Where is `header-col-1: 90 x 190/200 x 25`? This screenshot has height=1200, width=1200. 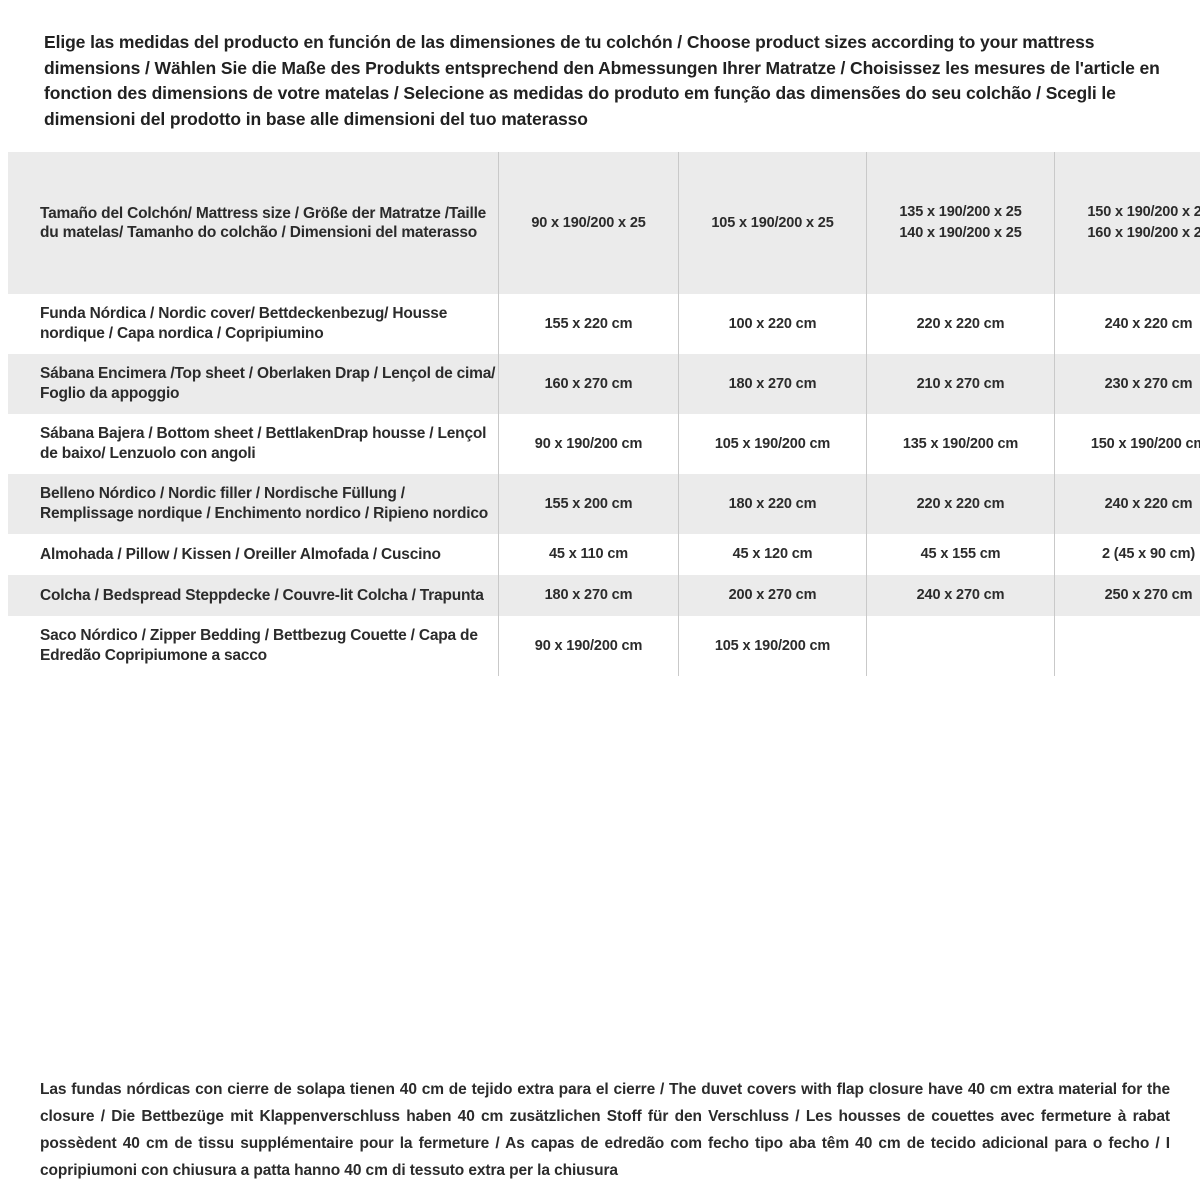
header-col-1: 90 x 190/200 x 25 is located at coordinates (588, 223).